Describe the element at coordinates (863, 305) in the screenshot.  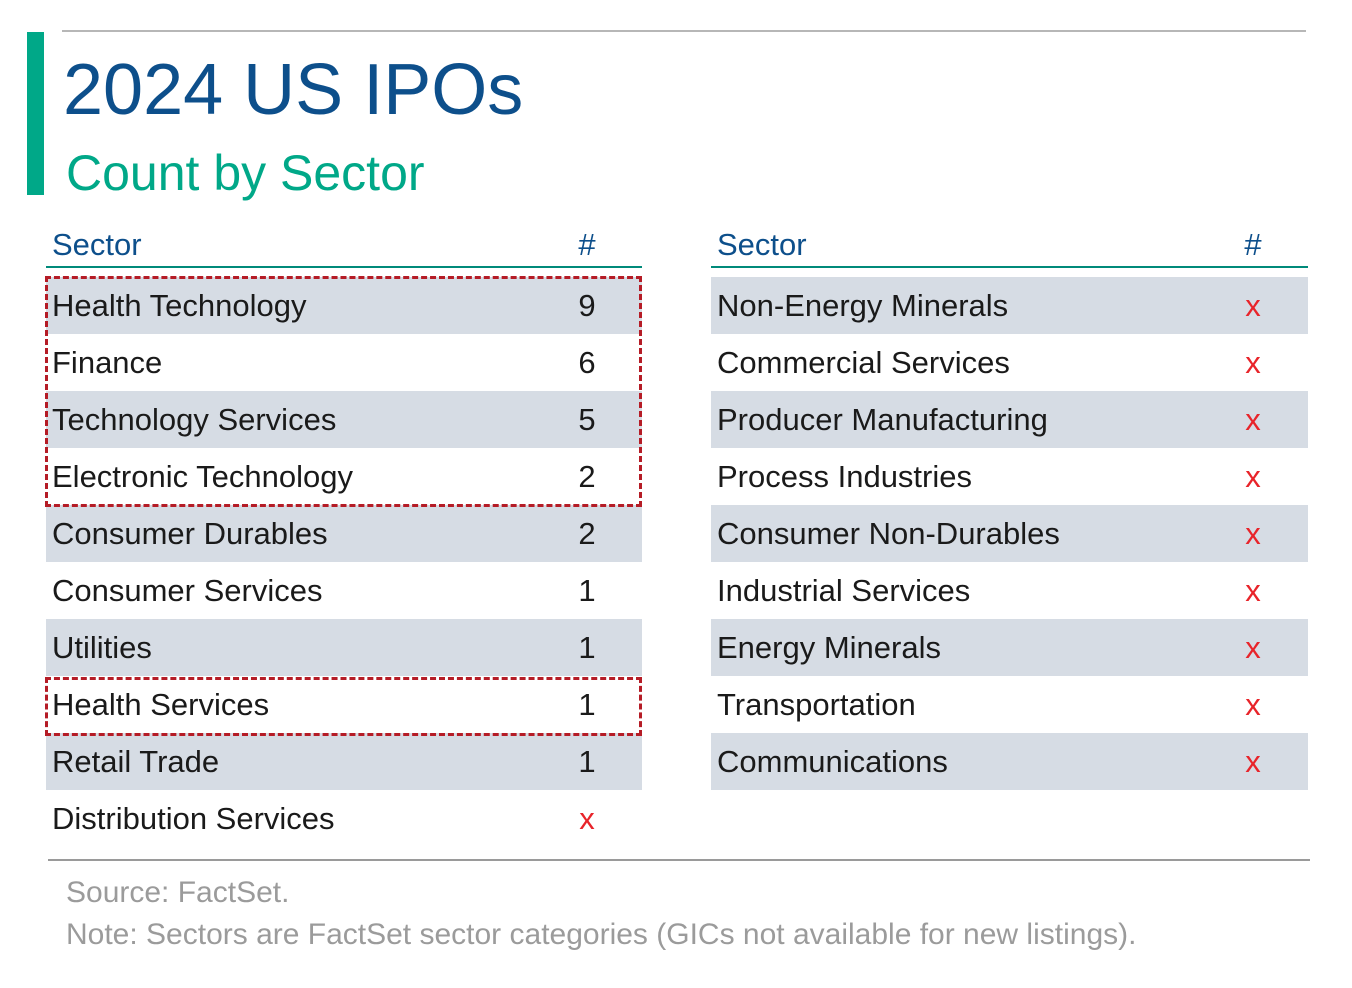
I see `sector-name: Non-Energy Minerals` at that location.